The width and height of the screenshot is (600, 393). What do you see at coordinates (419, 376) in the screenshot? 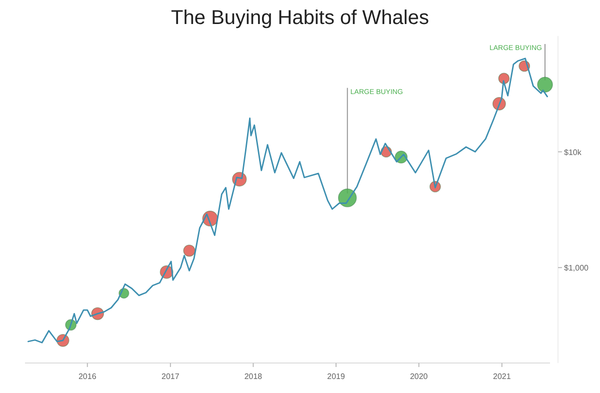
I see `x-tick-label: 2020` at bounding box center [419, 376].